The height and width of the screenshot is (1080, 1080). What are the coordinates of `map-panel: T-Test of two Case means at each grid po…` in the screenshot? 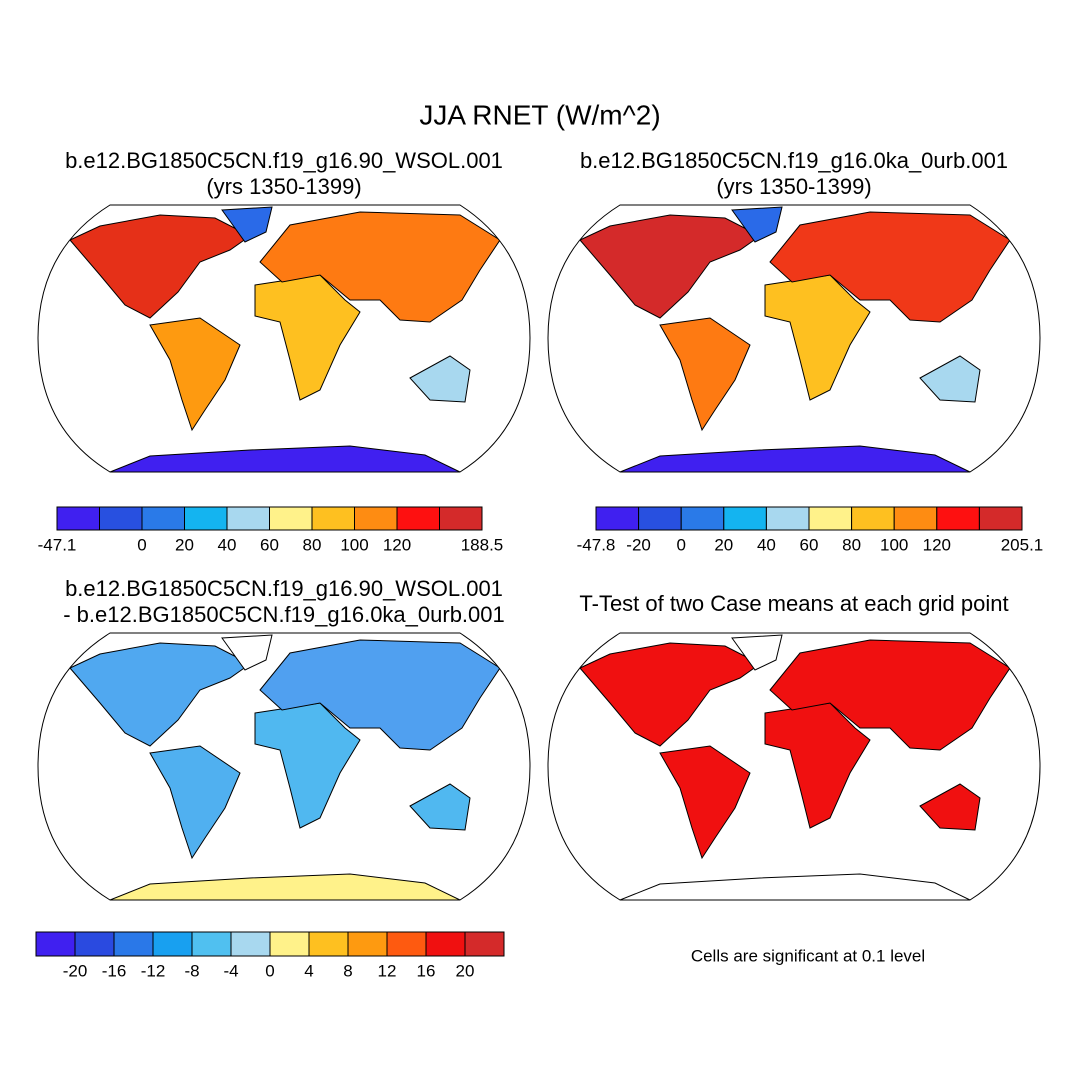 It's located at (794, 746).